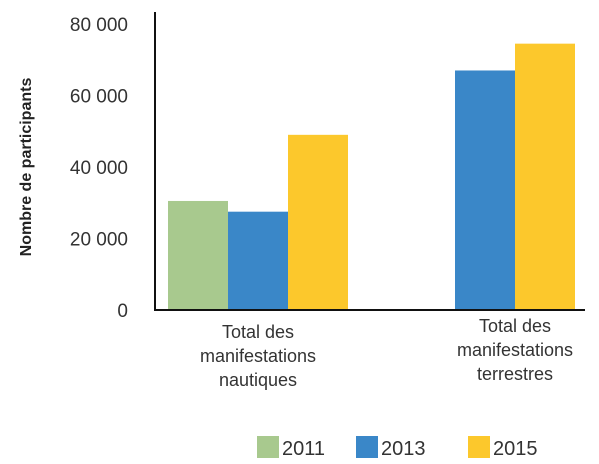  Describe the element at coordinates (515, 350) in the screenshot. I see `x-category-label: Total des manifestations terrestres` at that location.